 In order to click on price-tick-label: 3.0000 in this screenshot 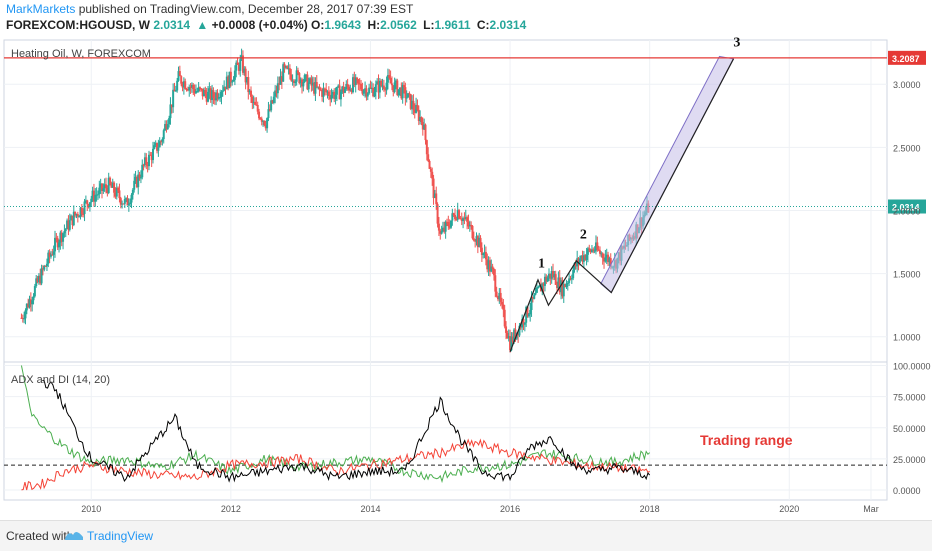, I will do `click(907, 85)`.